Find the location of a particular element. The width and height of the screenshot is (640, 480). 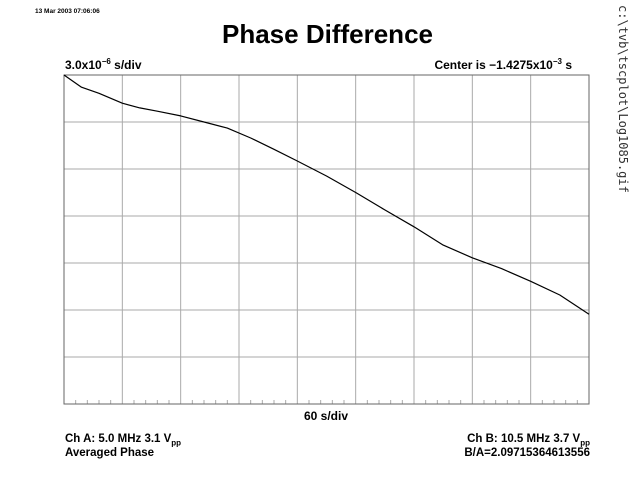

center-base: Center is −1.4275x10 is located at coordinates (493, 65).